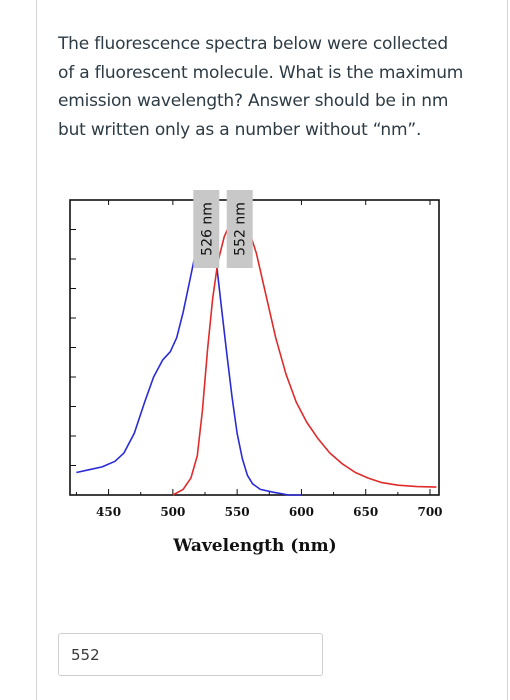  What do you see at coordinates (365, 512) in the screenshot?
I see `x-tick-label: 650` at bounding box center [365, 512].